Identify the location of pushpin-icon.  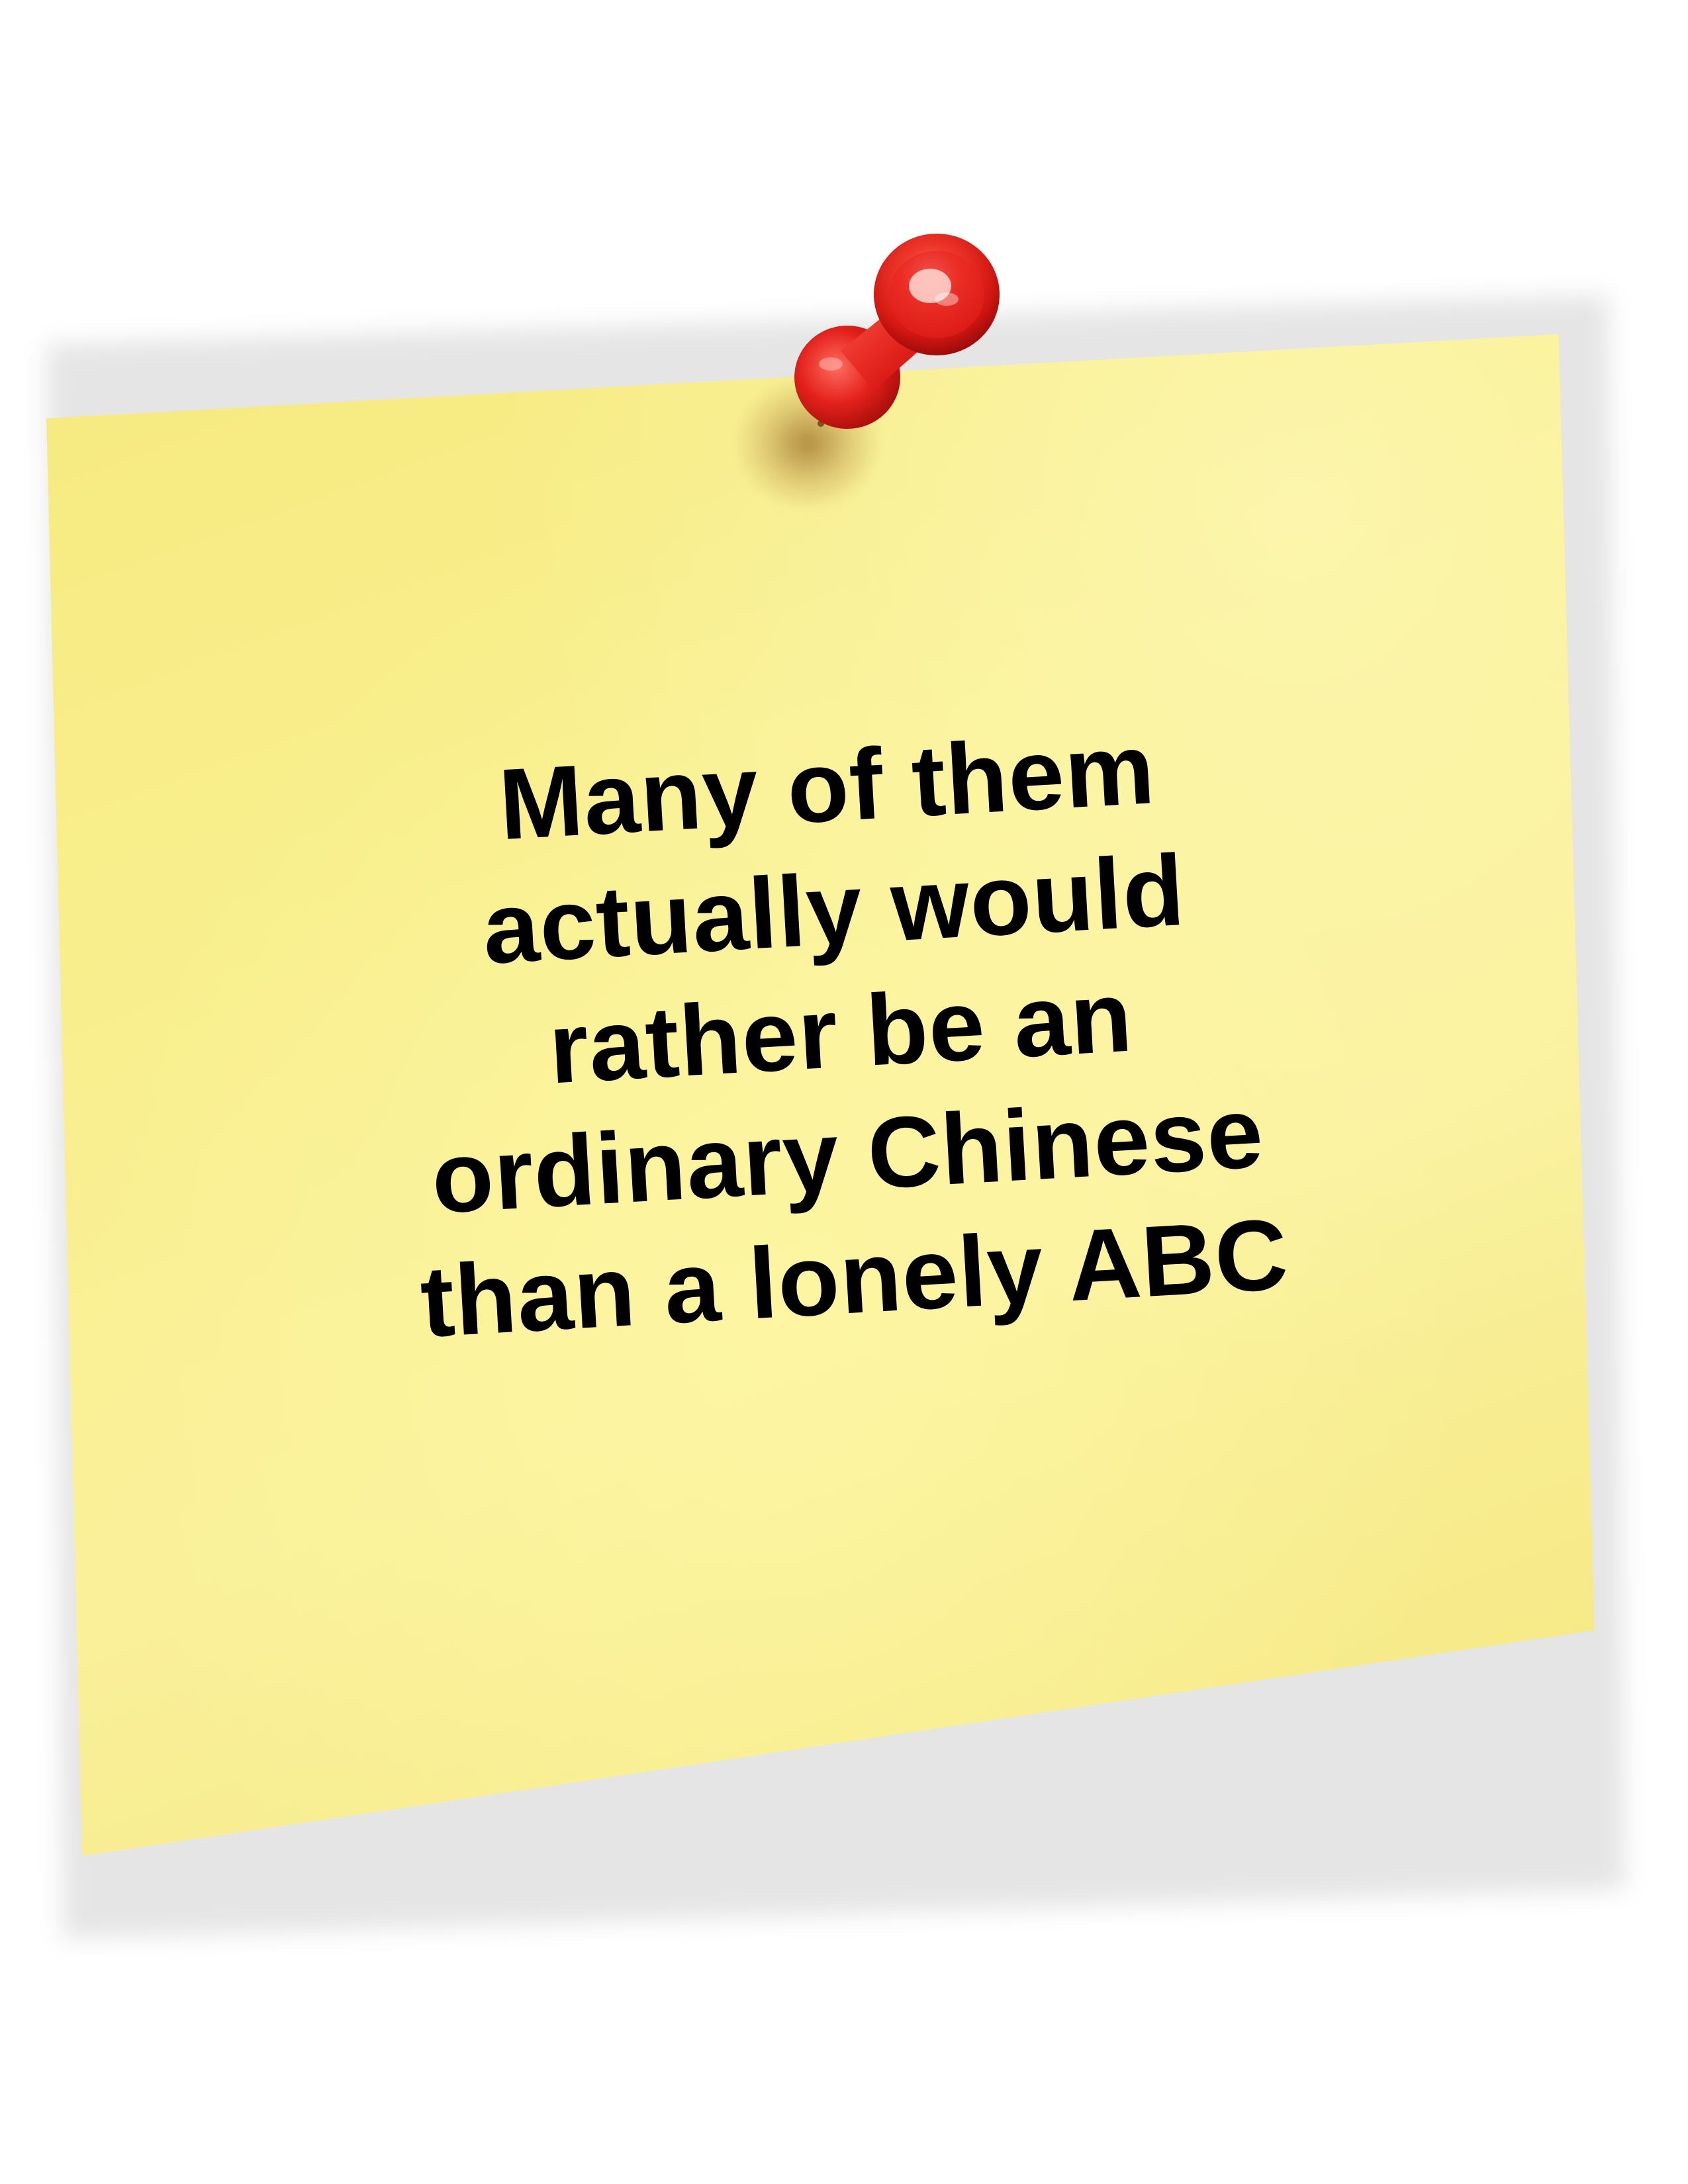
(897, 331).